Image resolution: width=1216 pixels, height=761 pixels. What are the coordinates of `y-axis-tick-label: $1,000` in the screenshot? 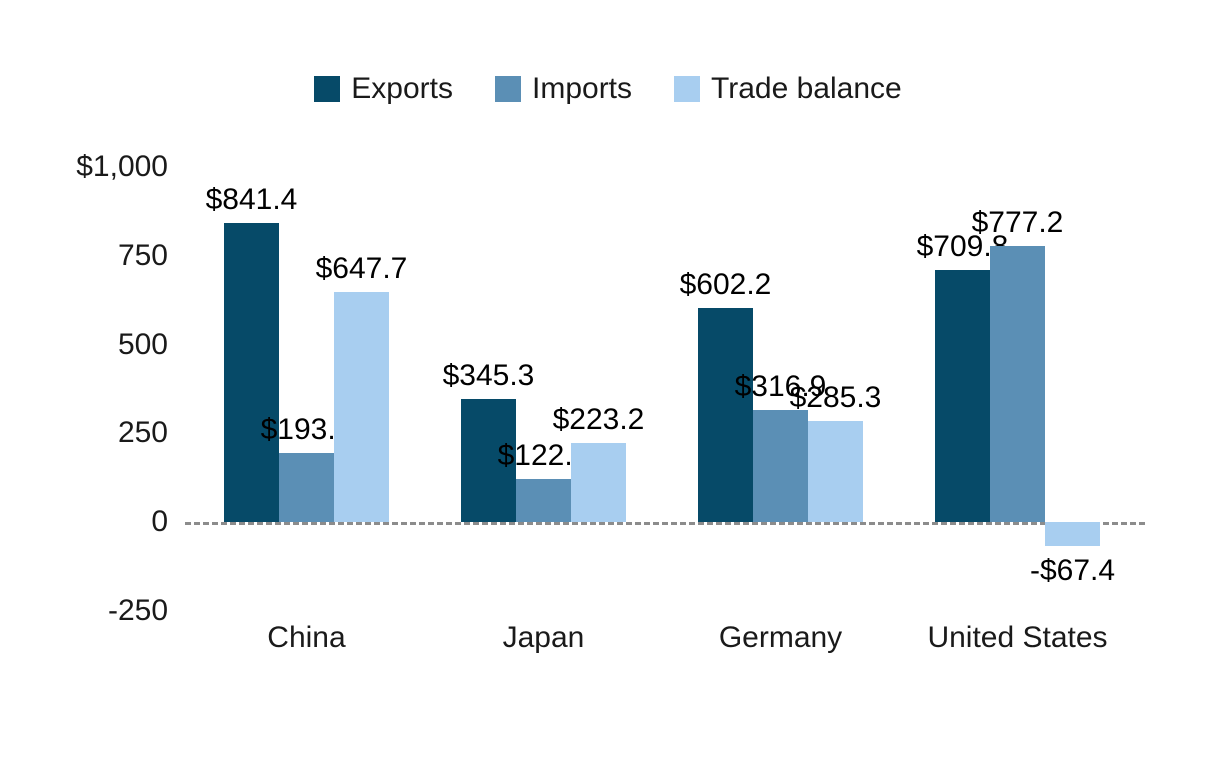 It's located at (122, 166).